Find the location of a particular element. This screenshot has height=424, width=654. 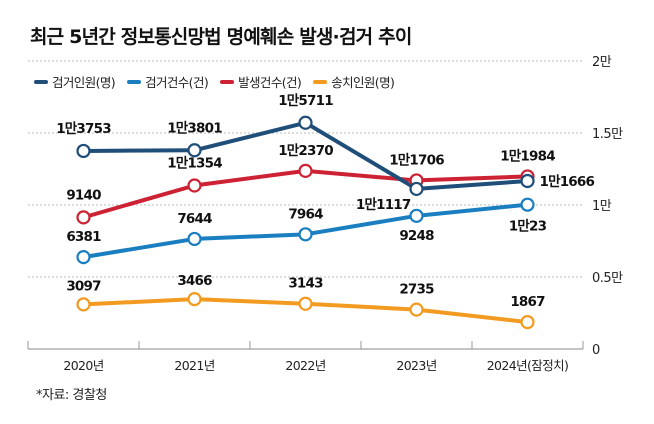

source-note: *자료: 경찰청 is located at coordinates (71, 395).